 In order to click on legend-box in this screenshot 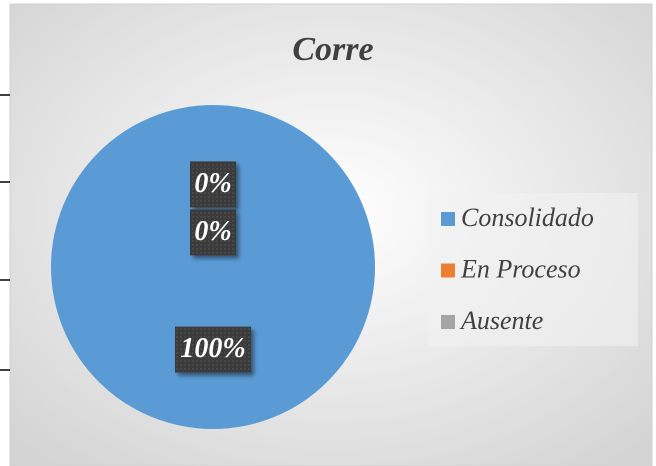, I will do `click(533, 269)`.